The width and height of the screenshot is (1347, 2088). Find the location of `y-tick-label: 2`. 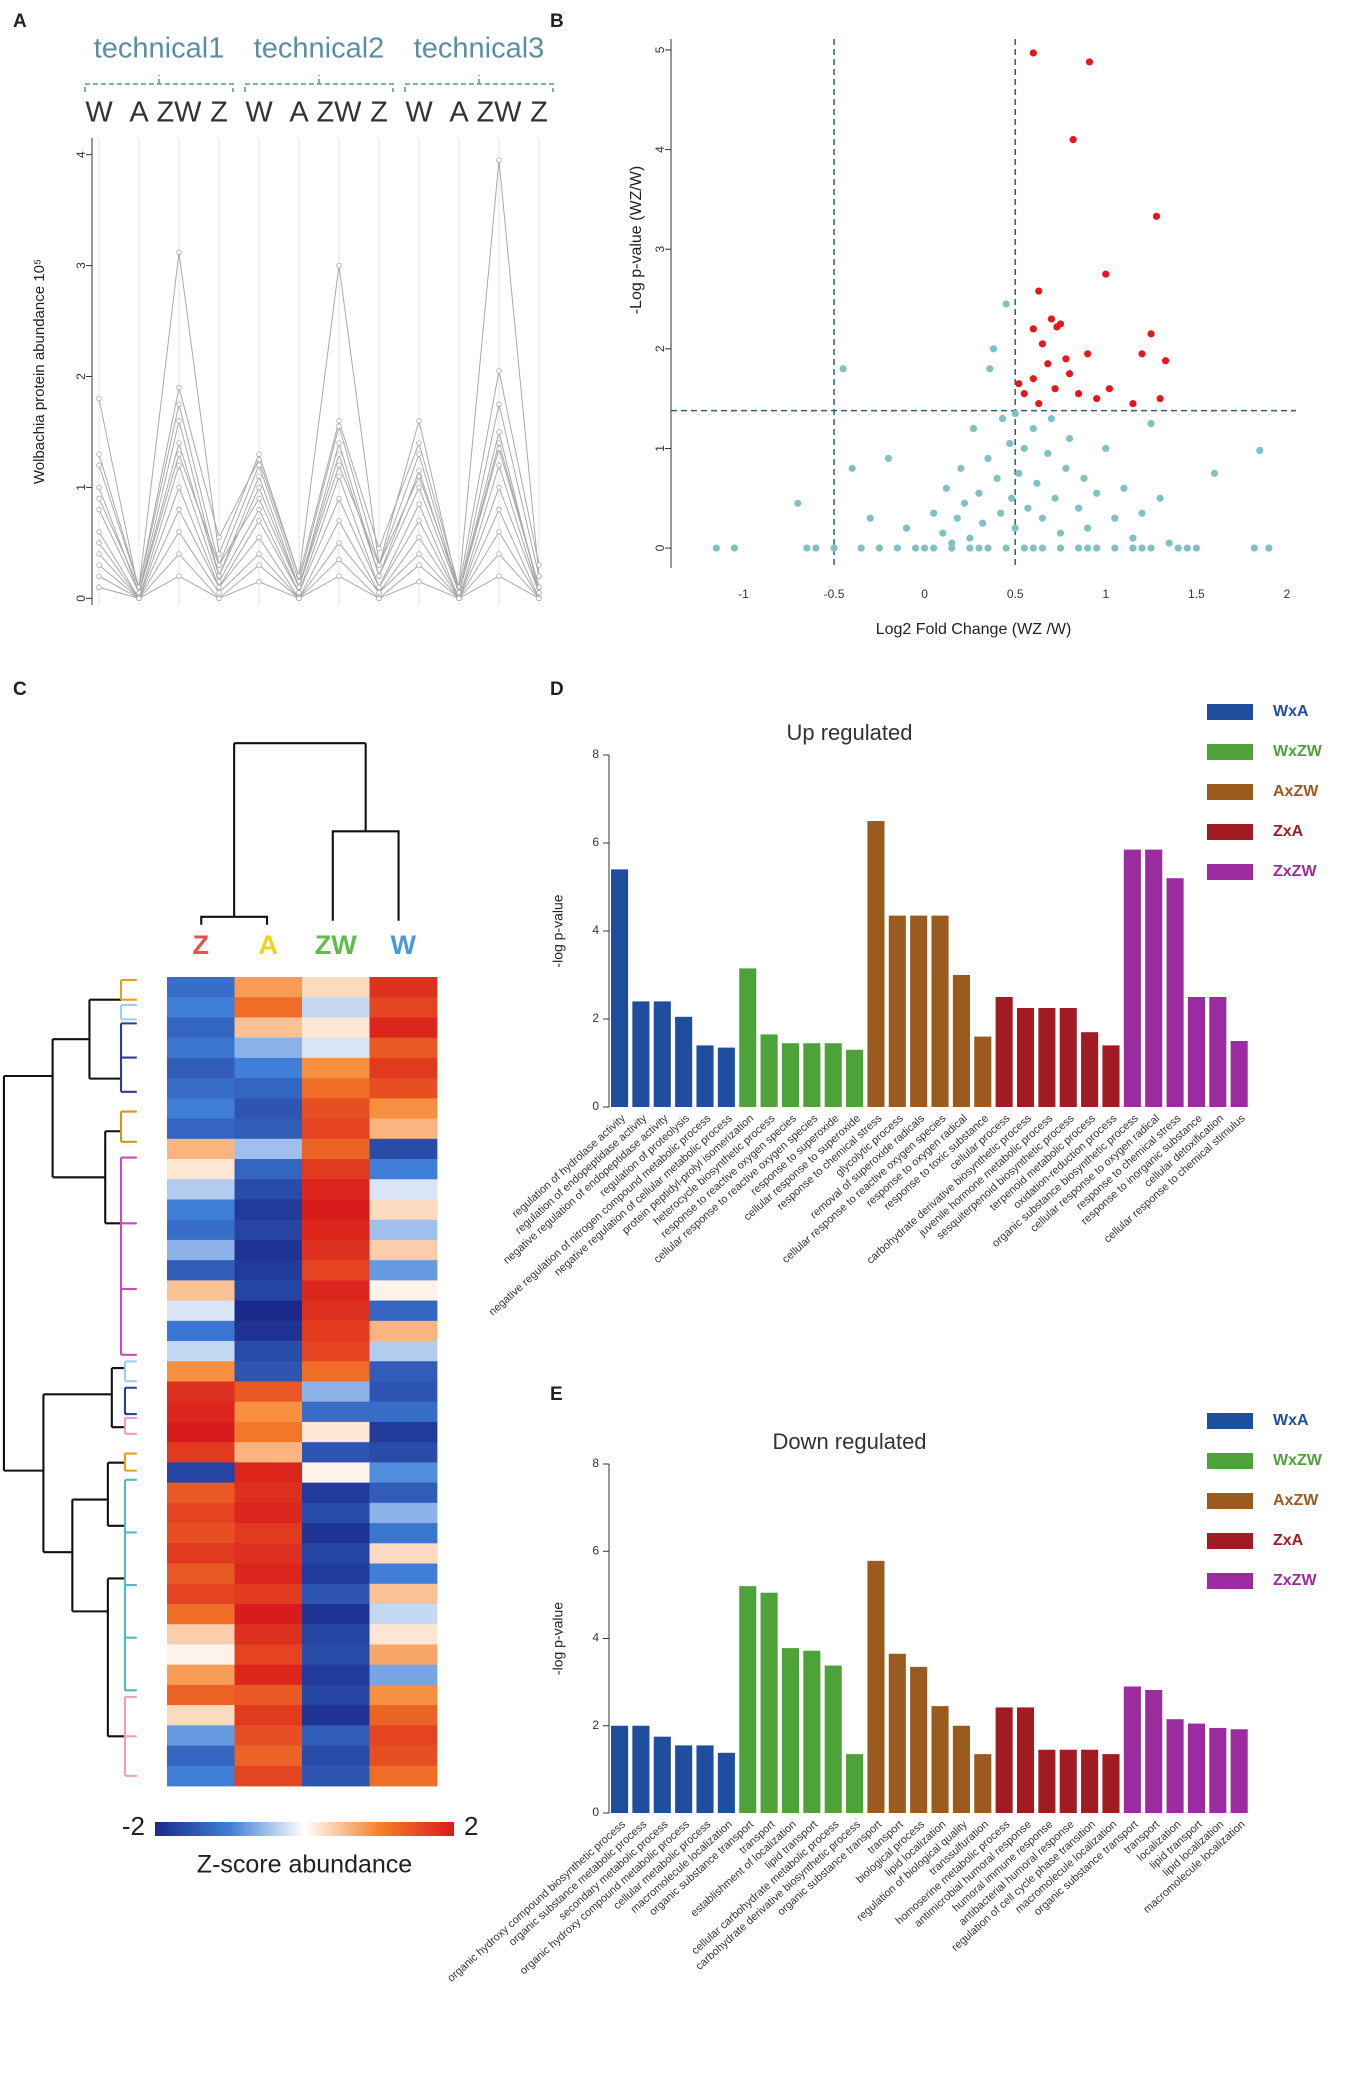

y-tick-label: 2 is located at coordinates (660, 348).